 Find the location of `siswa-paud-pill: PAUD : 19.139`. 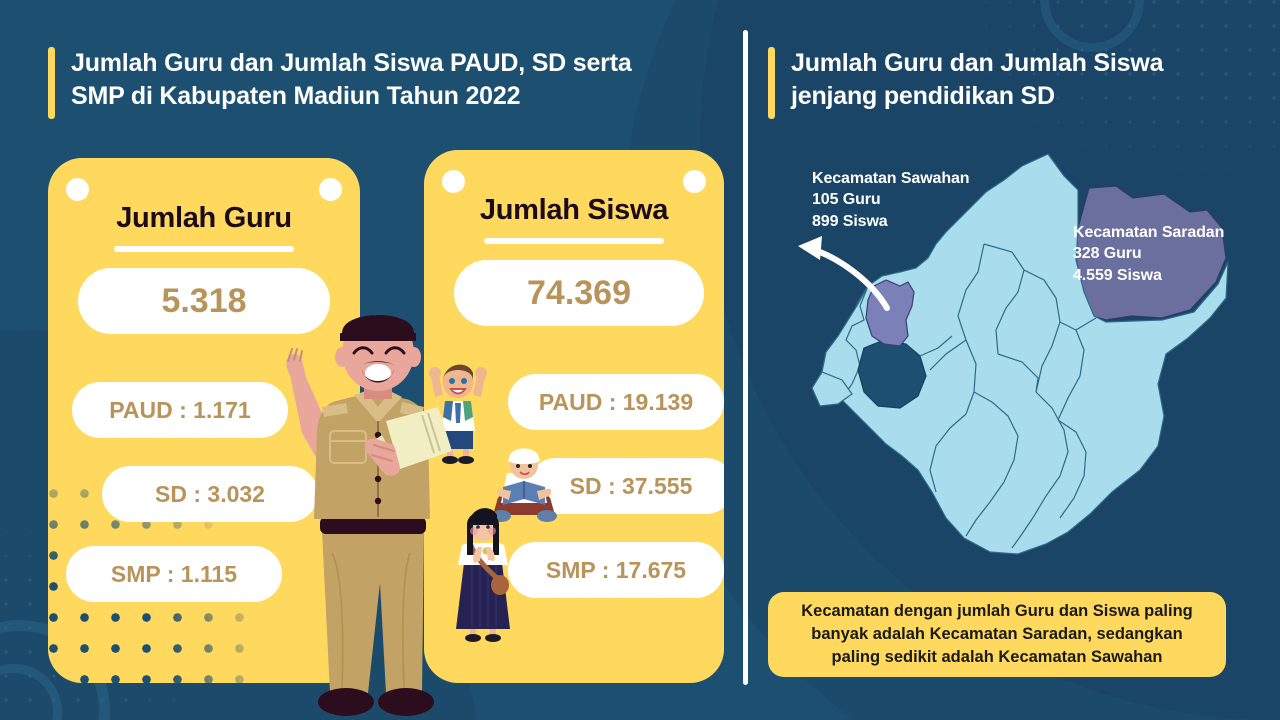

siswa-paud-pill: PAUD : 19.139 is located at coordinates (616, 402).